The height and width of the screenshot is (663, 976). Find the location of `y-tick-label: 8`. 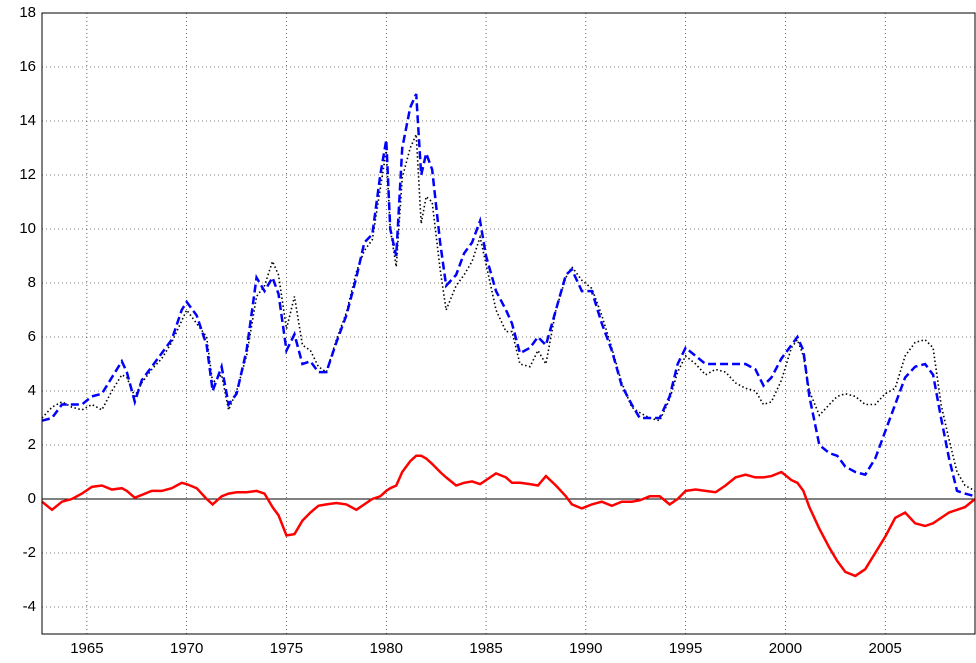

y-tick-label: 8 is located at coordinates (32, 282).